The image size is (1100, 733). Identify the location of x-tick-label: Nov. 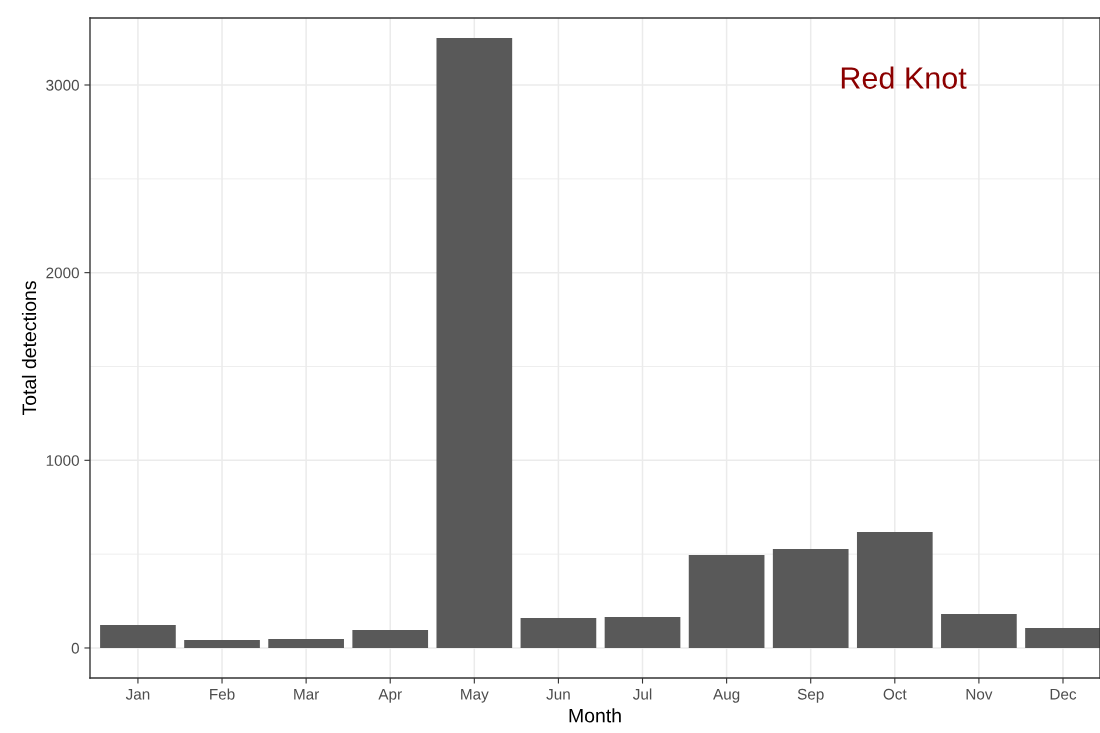
(979, 694).